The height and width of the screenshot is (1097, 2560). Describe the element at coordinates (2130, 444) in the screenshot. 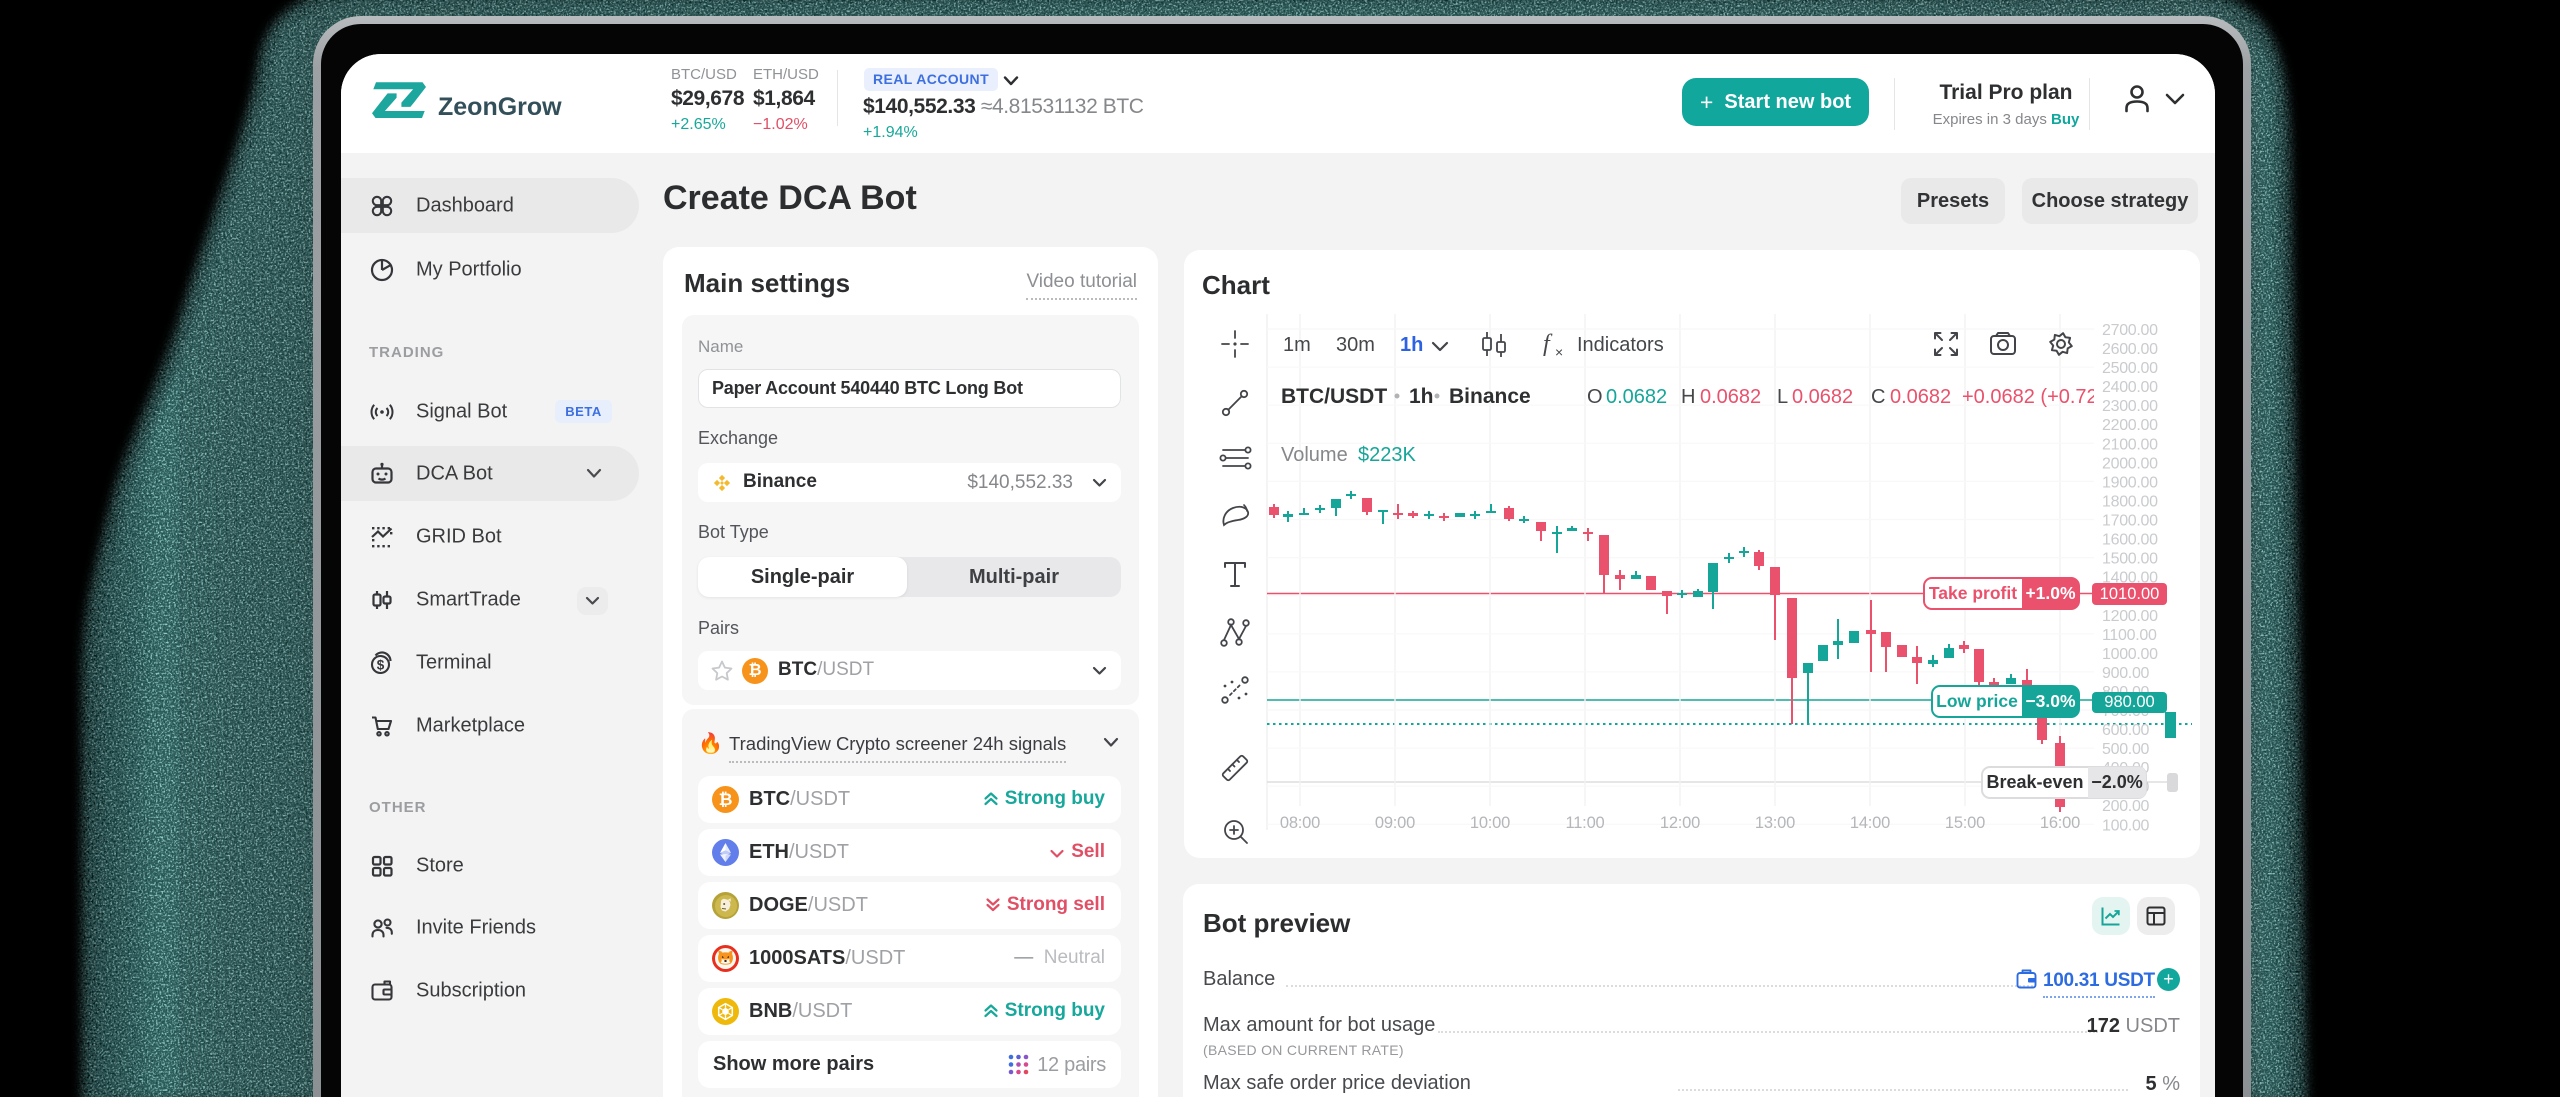

I see `svg-text: 2100.00` at that location.